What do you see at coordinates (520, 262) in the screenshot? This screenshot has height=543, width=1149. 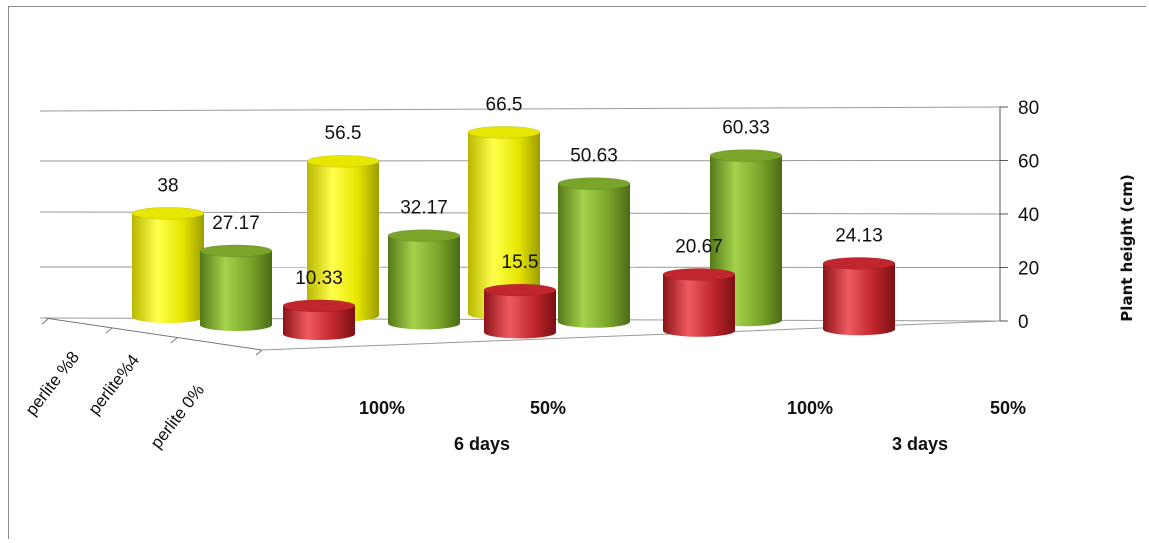 I see `data-label: 15.5` at bounding box center [520, 262].